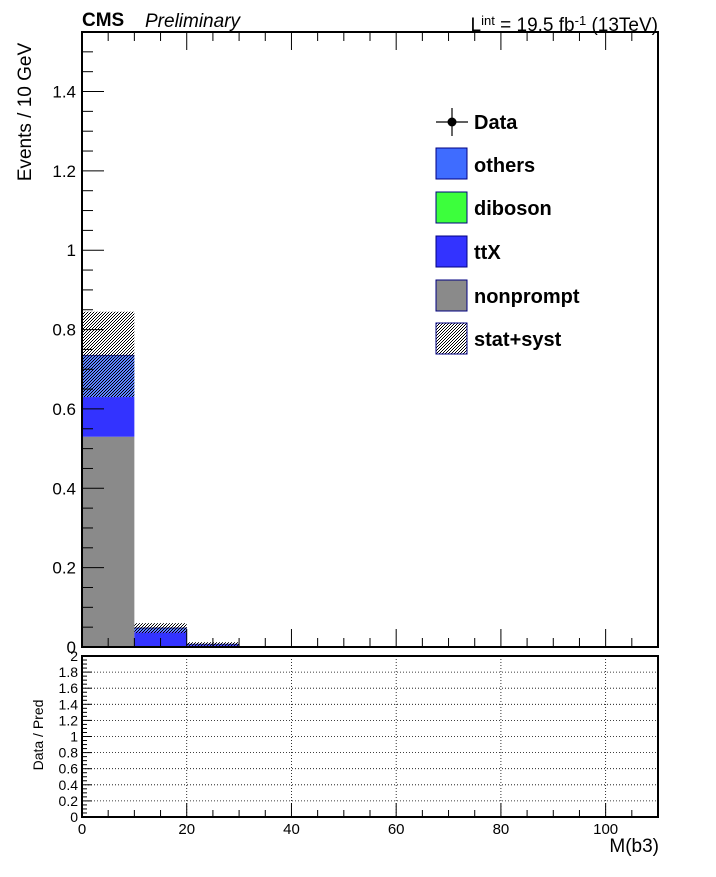 This screenshot has height=877, width=716. Describe the element at coordinates (580, 20) in the screenshot. I see `lumi-exponent: -1` at that location.